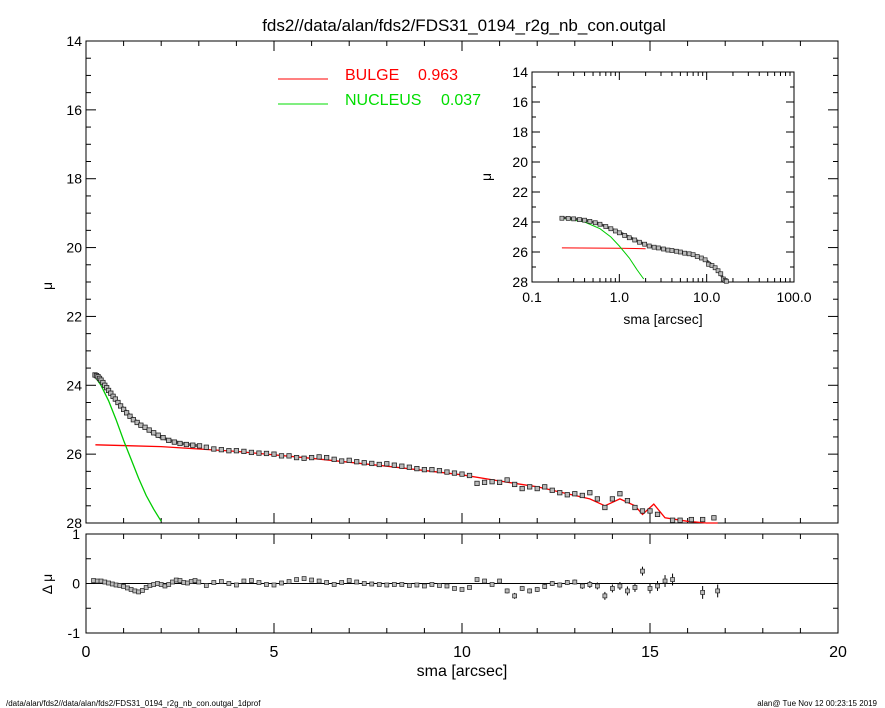  Describe the element at coordinates (74, 523) in the screenshot. I see `main-y-tick-label: 28` at that location.